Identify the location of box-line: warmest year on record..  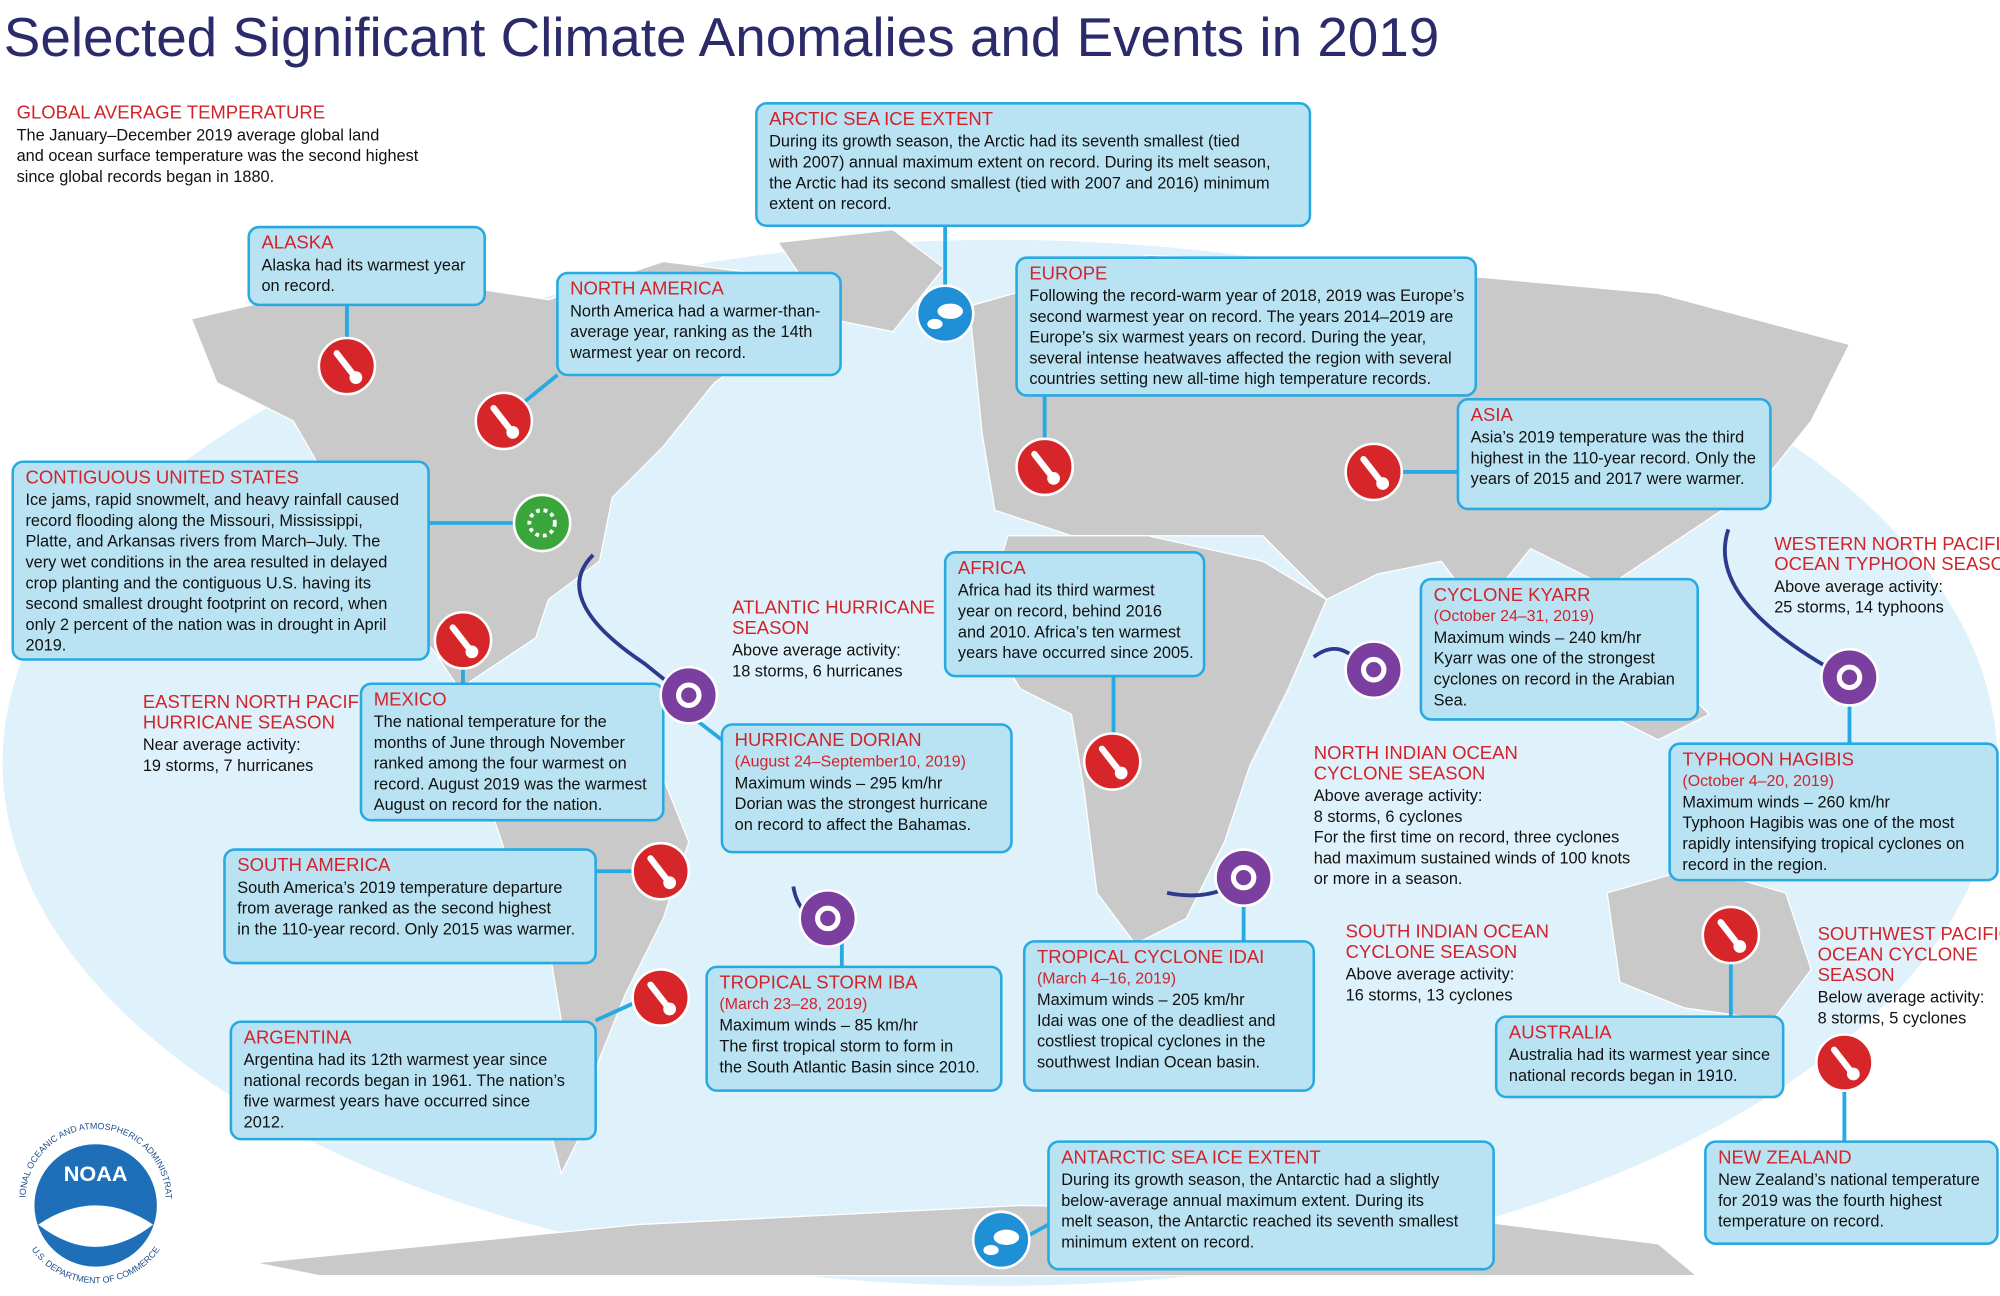
(657, 353).